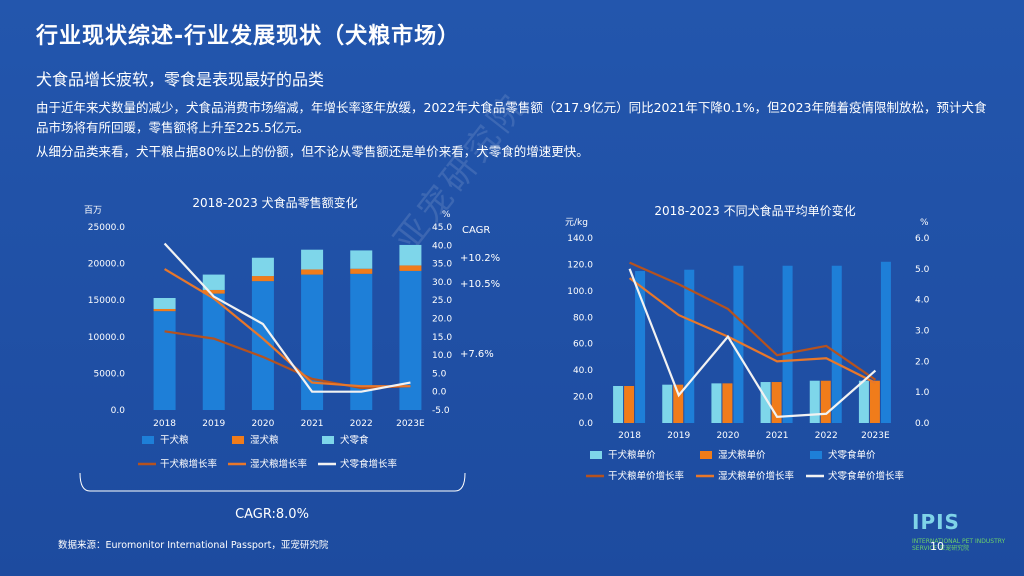 This screenshot has height=576, width=1024. I want to click on line-干犬粮单价增长率, so click(753, 321).